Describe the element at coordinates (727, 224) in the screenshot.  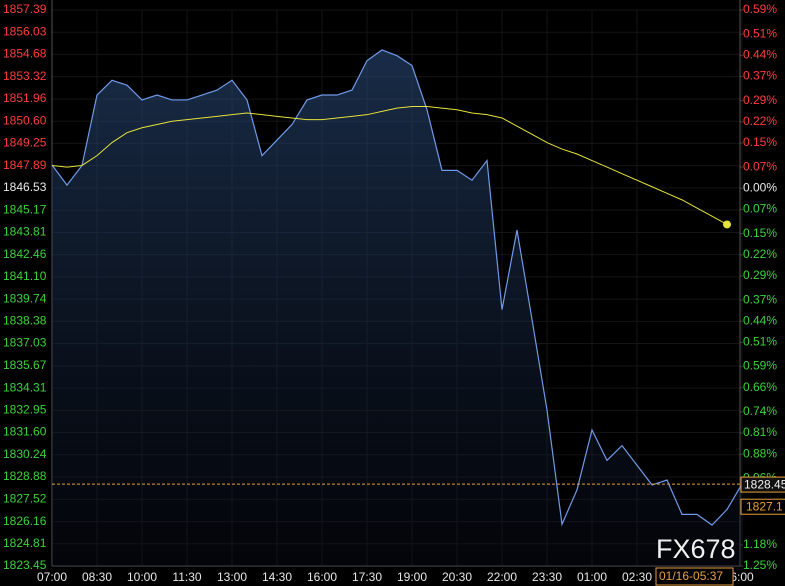
I see `average-end-dot` at that location.